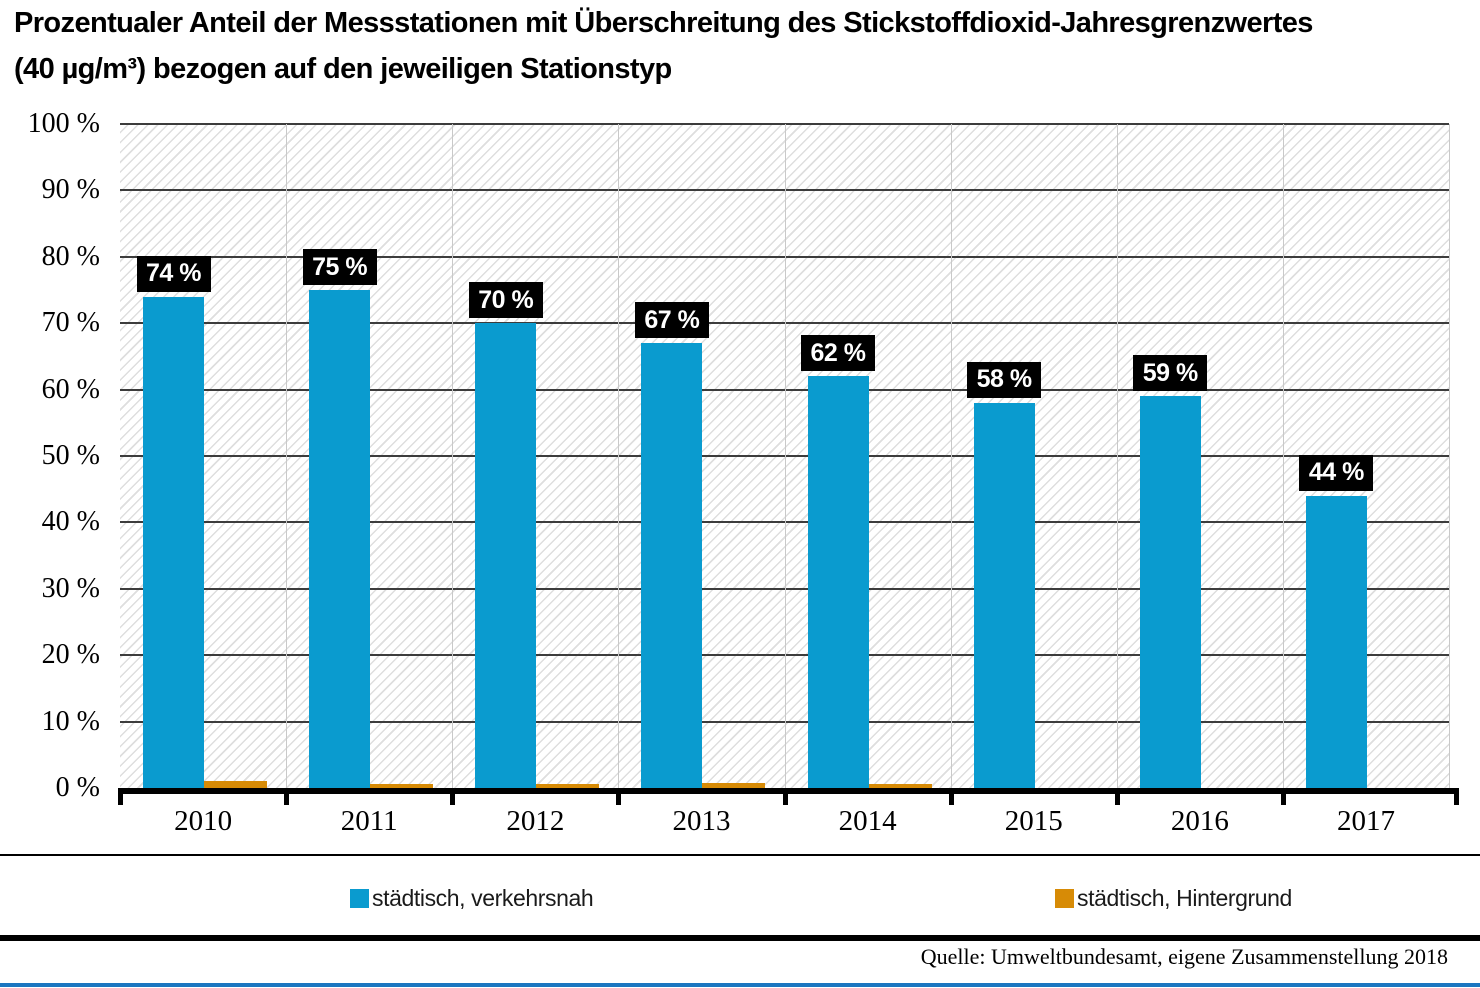 This screenshot has width=1480, height=988. What do you see at coordinates (1184, 897) in the screenshot?
I see `legend-label-staedtisch-hintergrund: städtisch, Hintergrund` at bounding box center [1184, 897].